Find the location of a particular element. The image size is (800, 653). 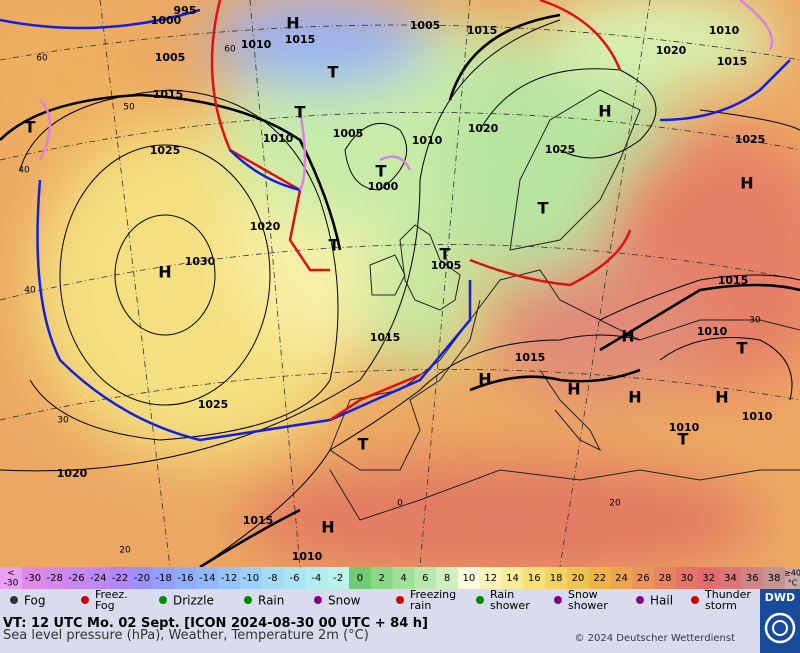

scale-label: -26 is located at coordinates (76, 578).